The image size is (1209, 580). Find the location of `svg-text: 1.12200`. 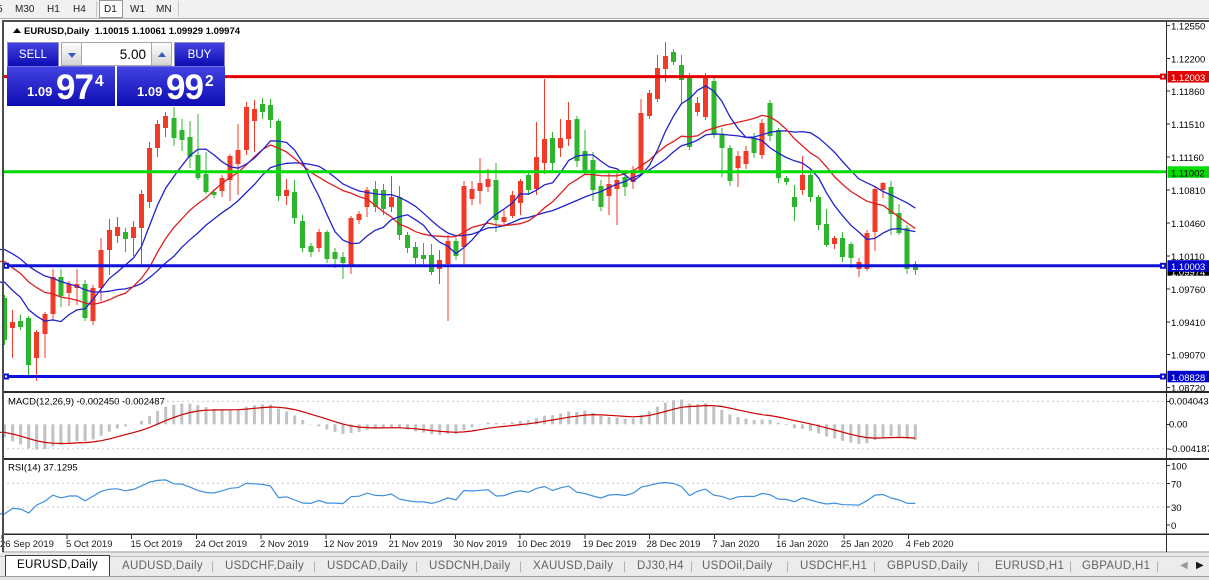

svg-text: 1.12200 is located at coordinates (1188, 60).